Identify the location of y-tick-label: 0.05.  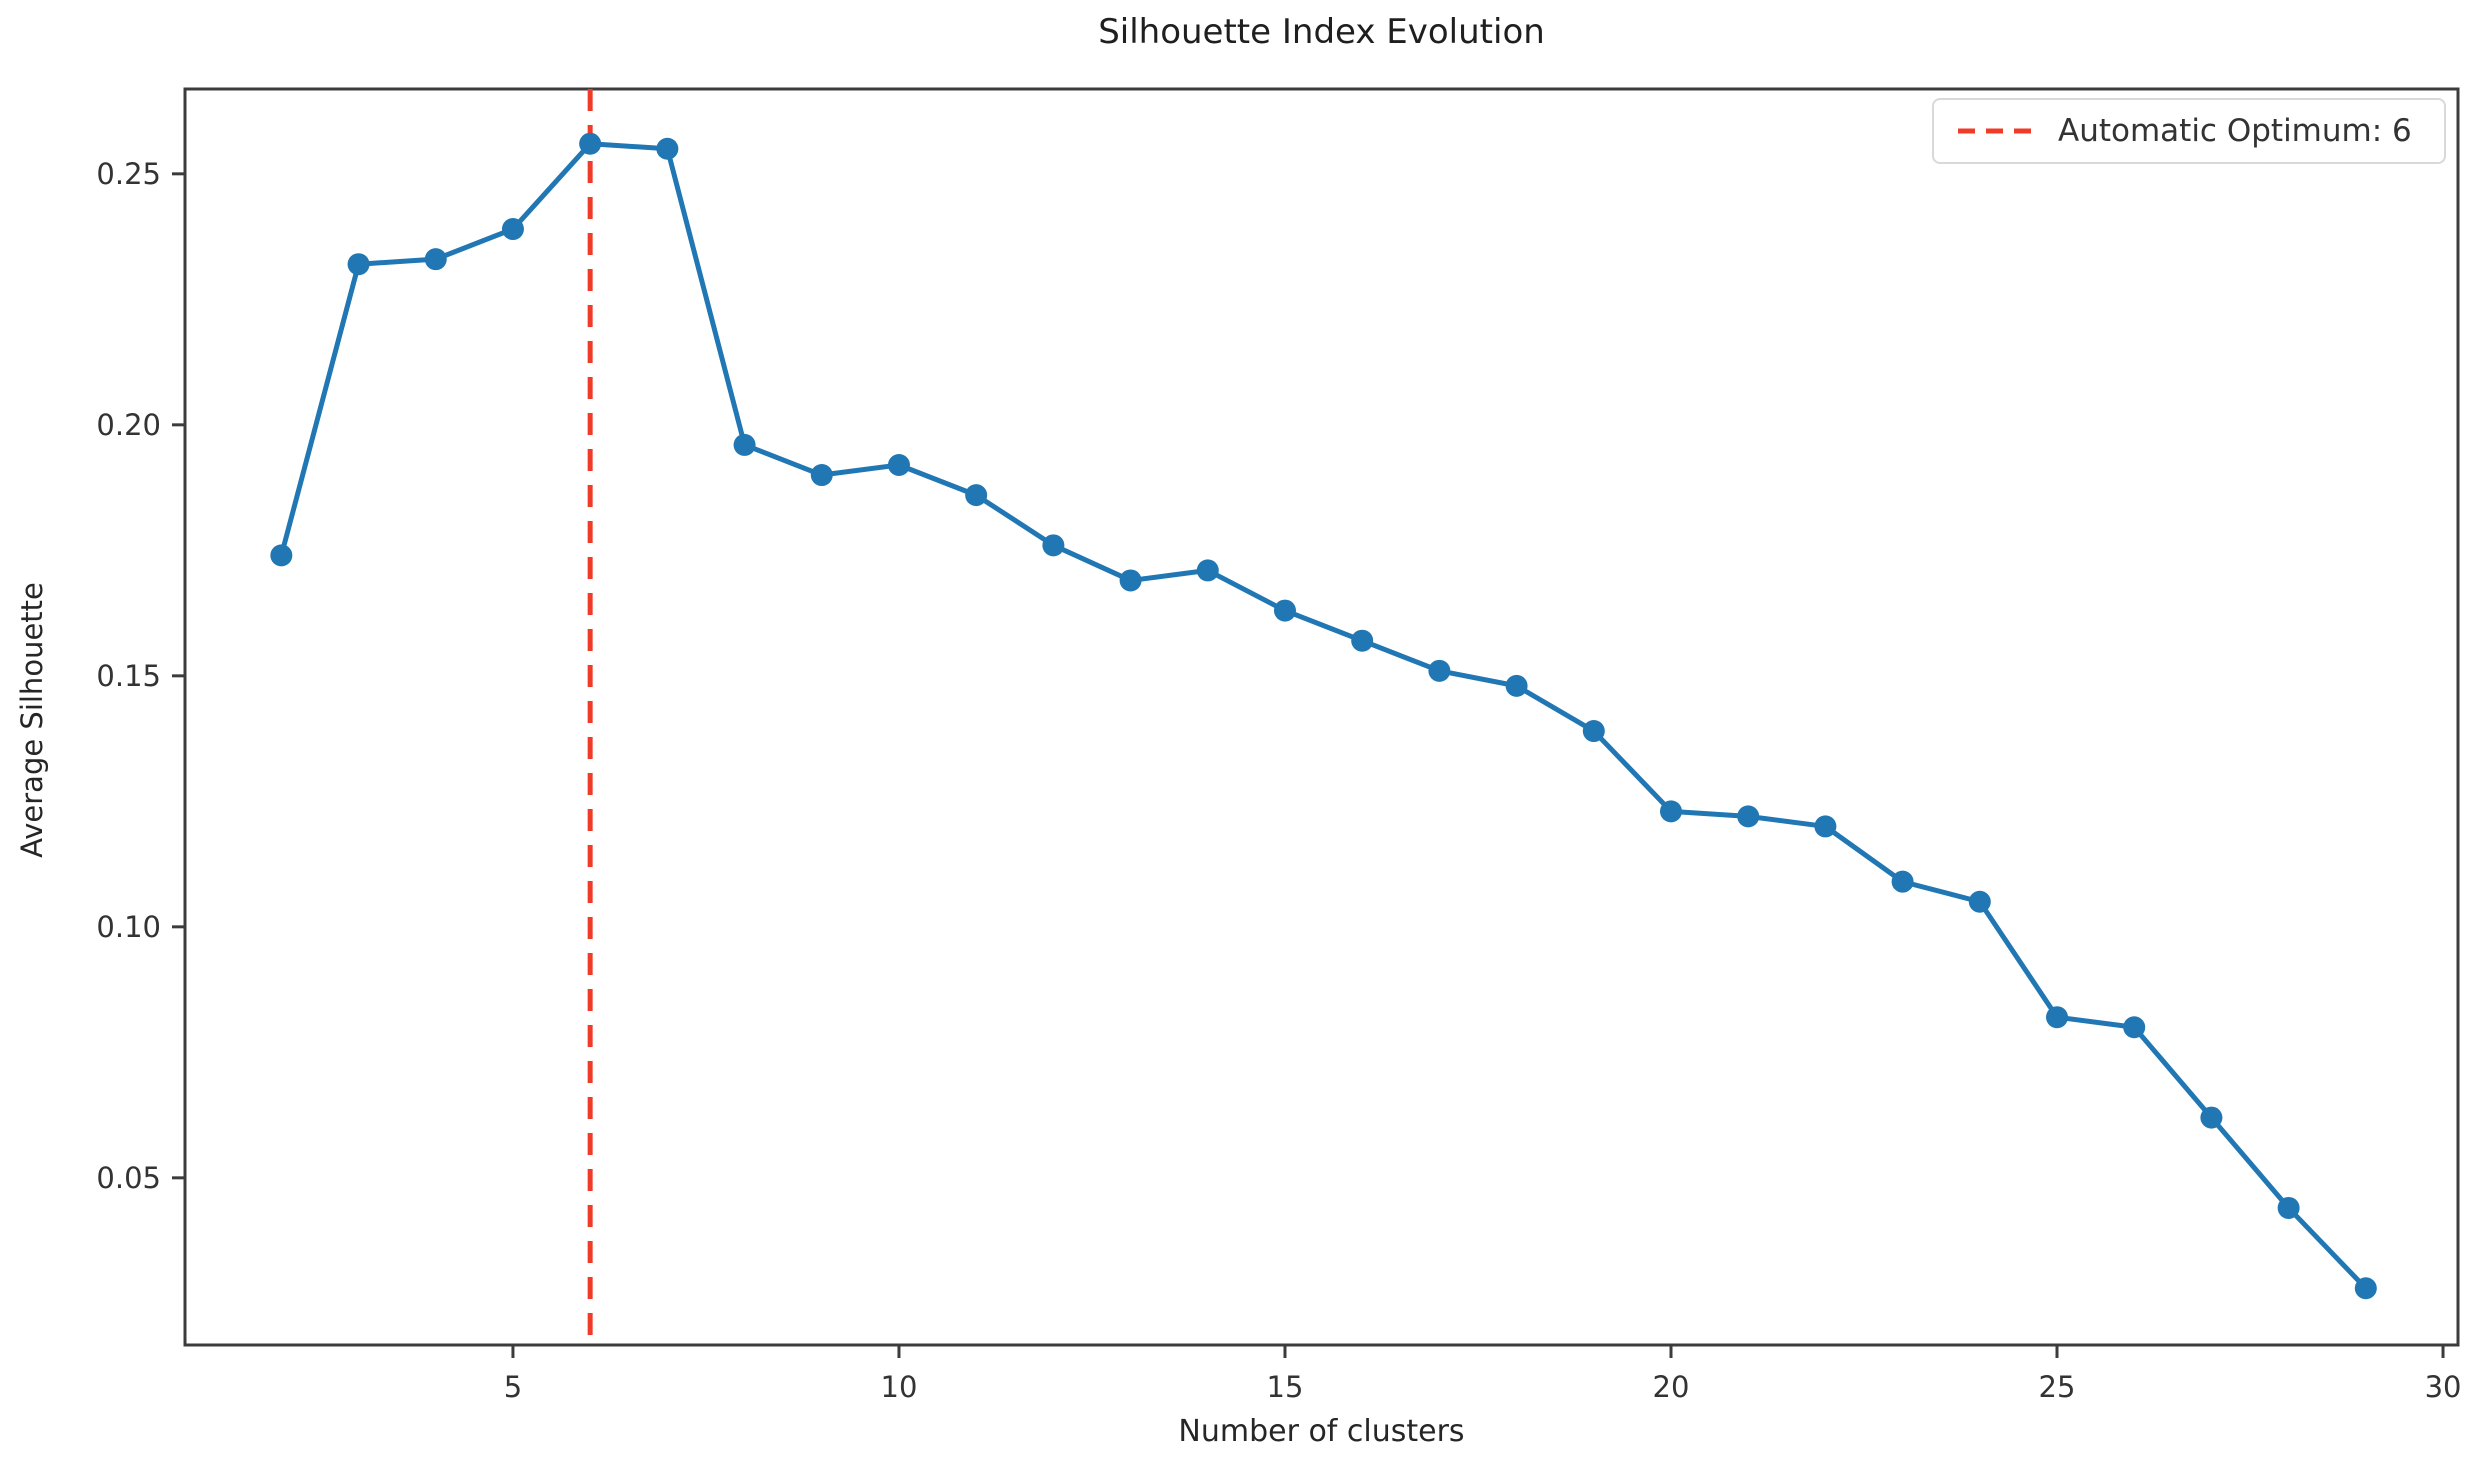
(128, 1178).